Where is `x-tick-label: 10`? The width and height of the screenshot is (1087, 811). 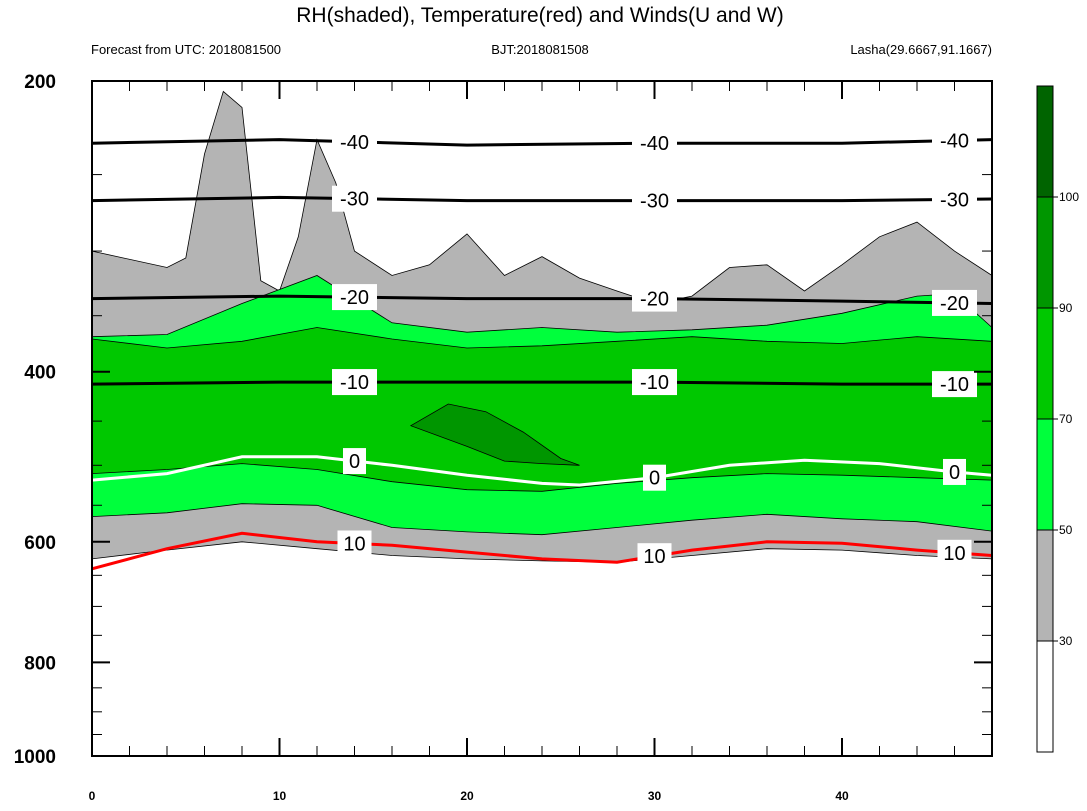
x-tick-label: 10 is located at coordinates (280, 796).